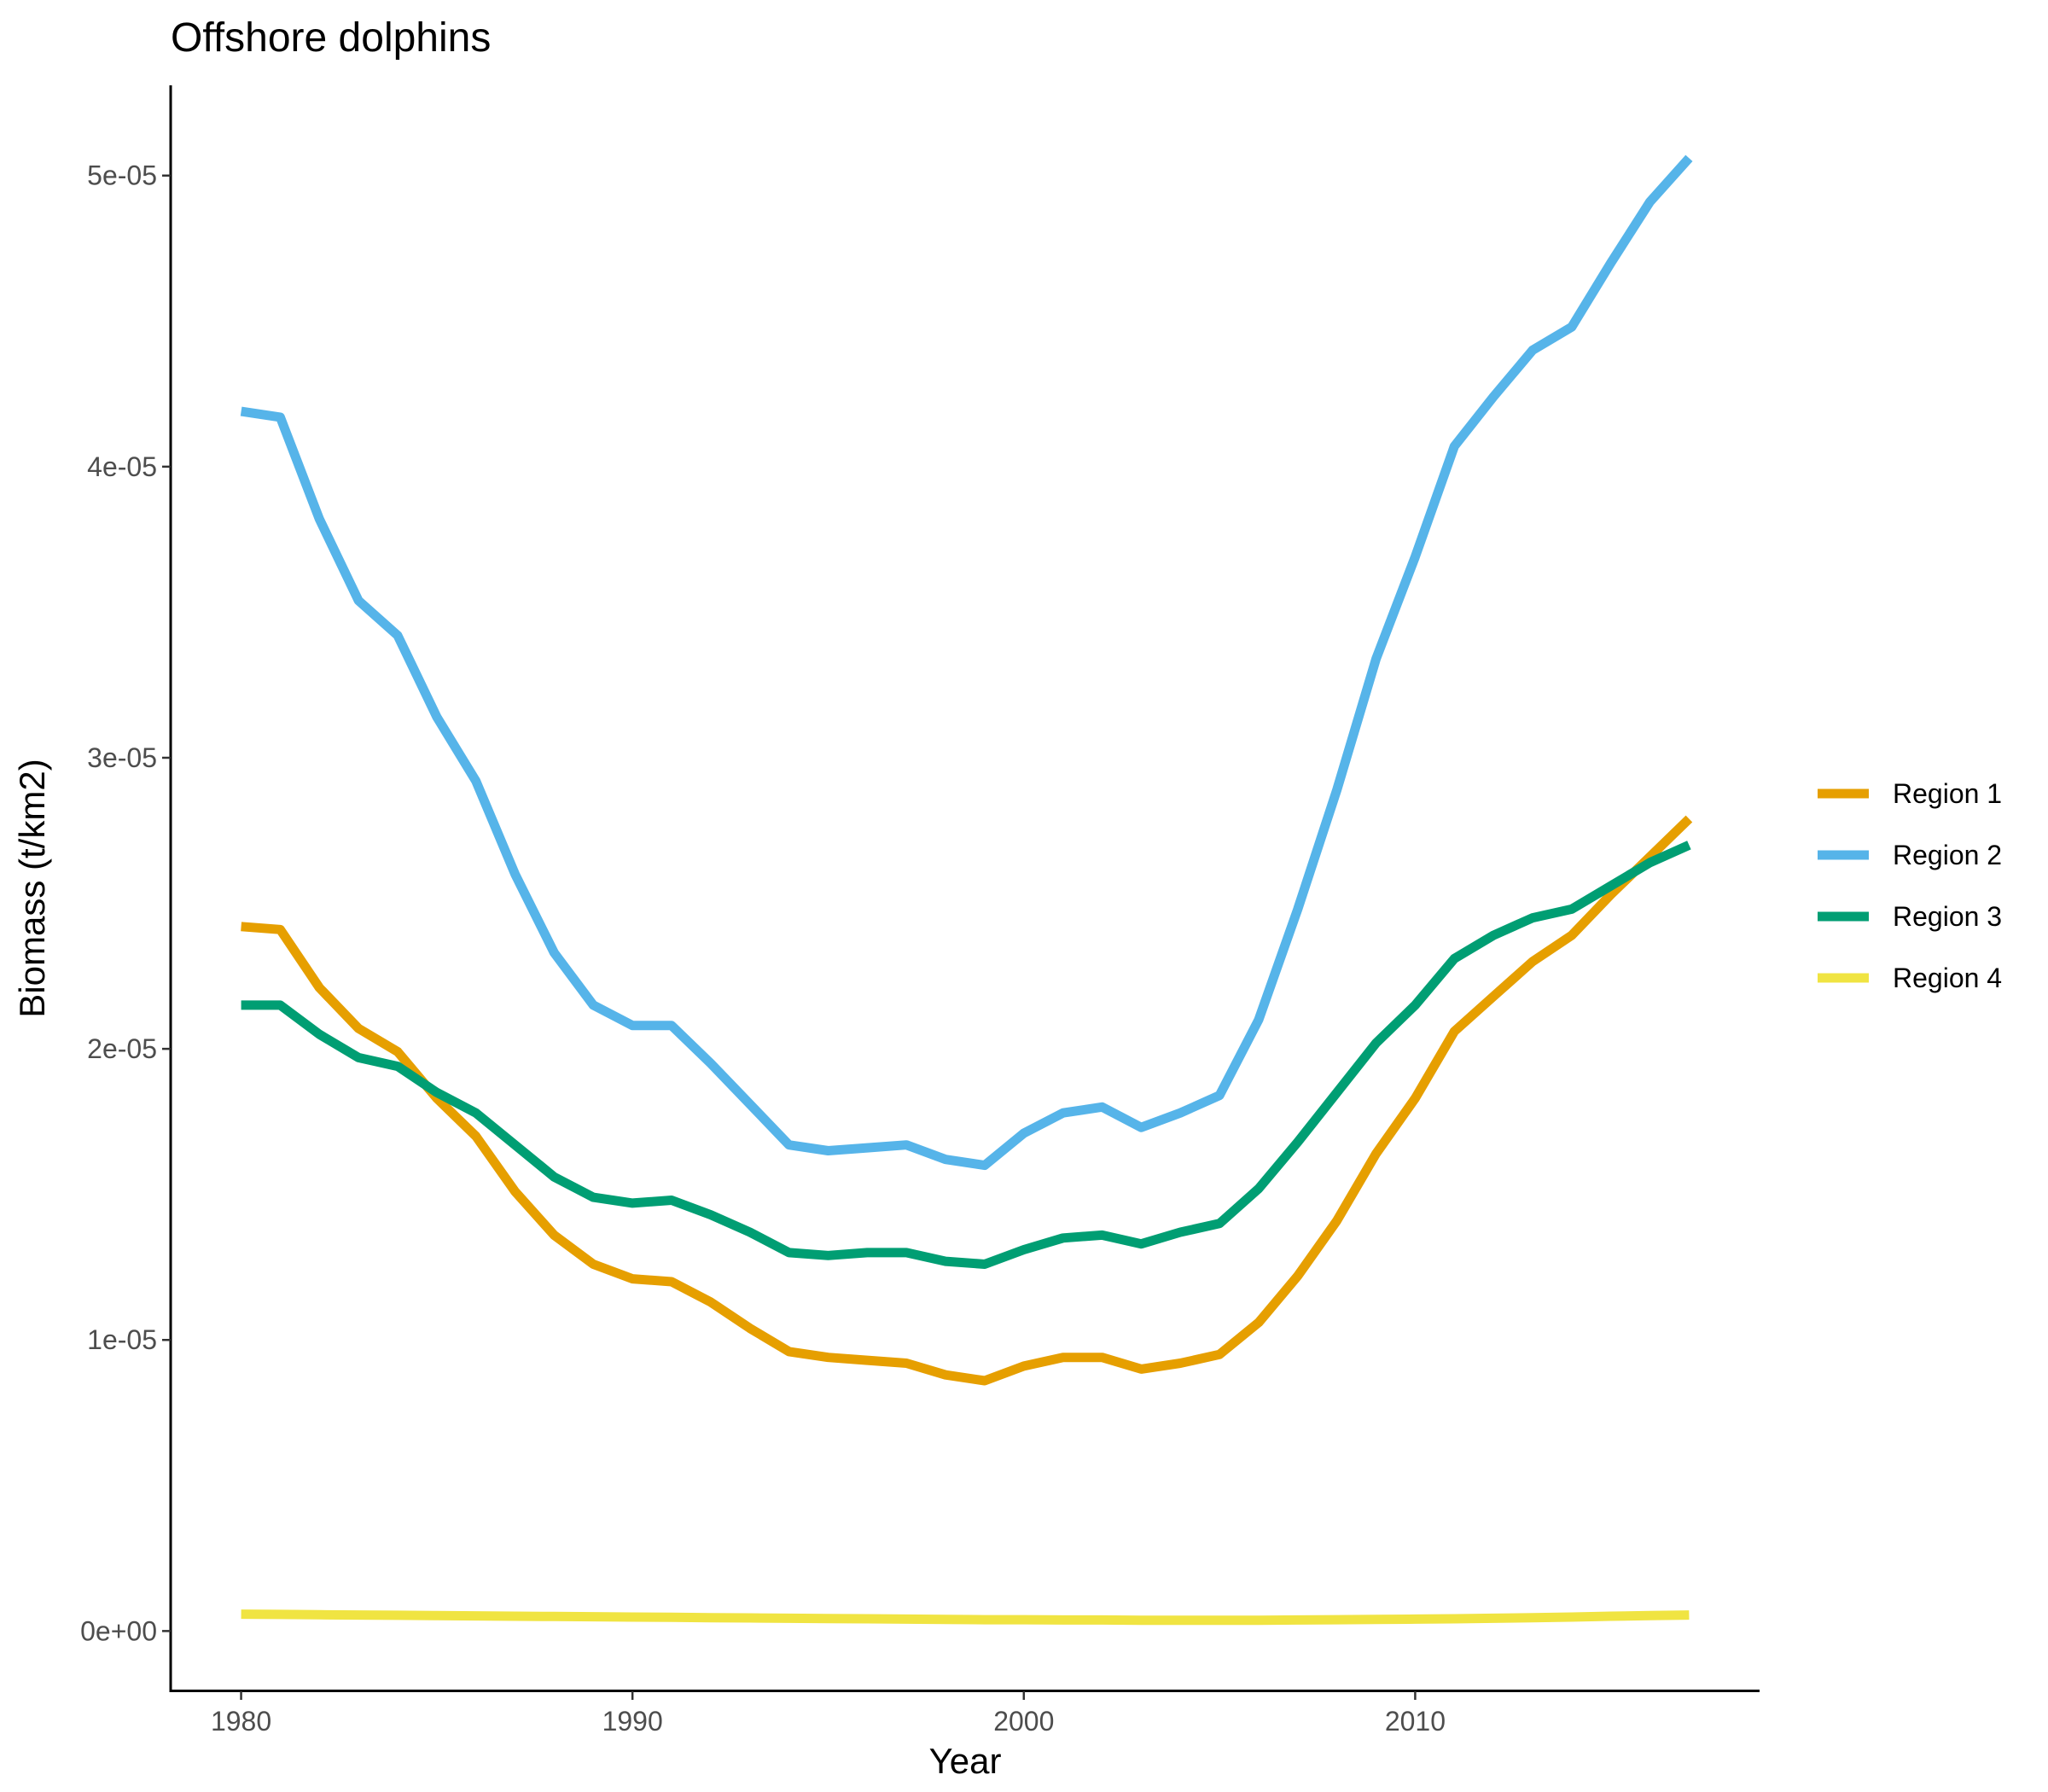  I want to click on x-tick-label: 2010, so click(1415, 1721).